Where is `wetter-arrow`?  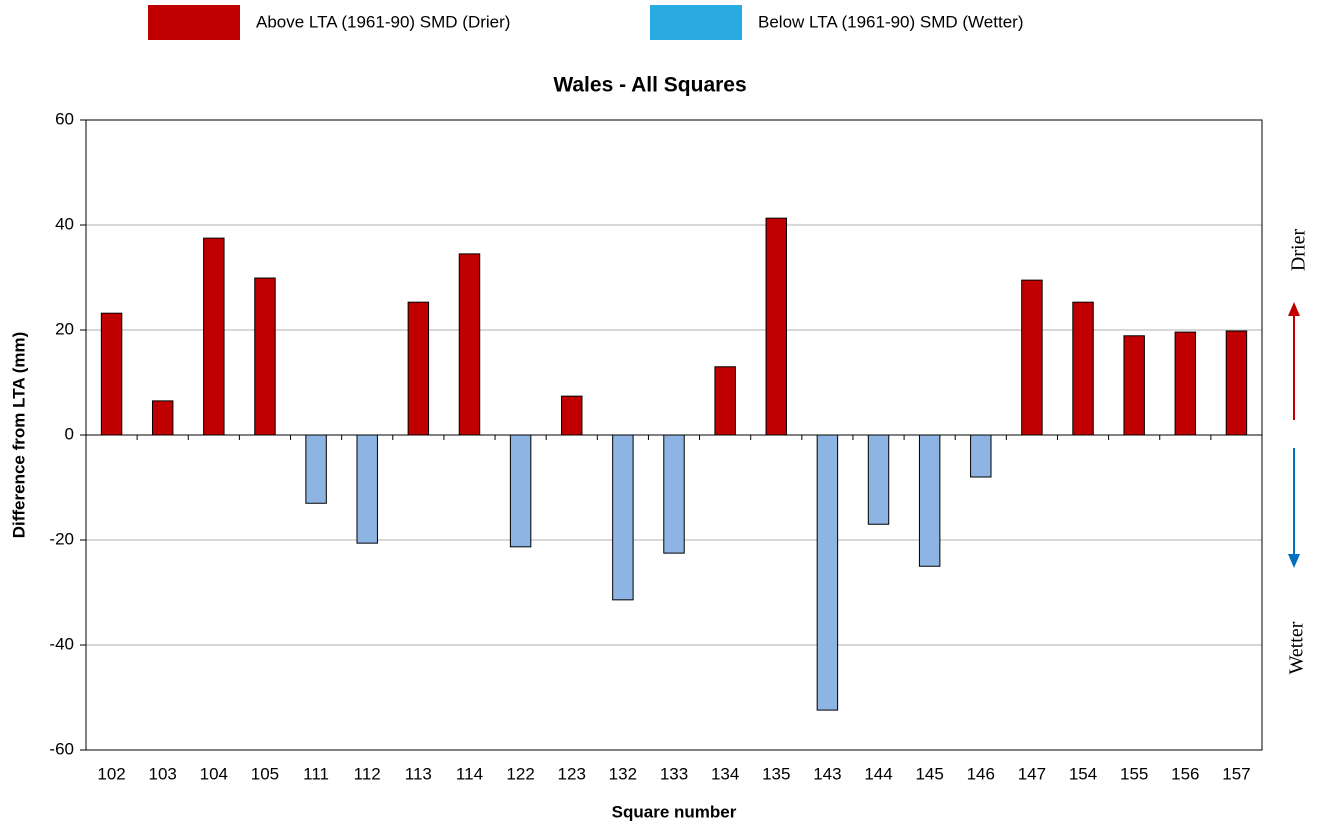 wetter-arrow is located at coordinates (1294, 508).